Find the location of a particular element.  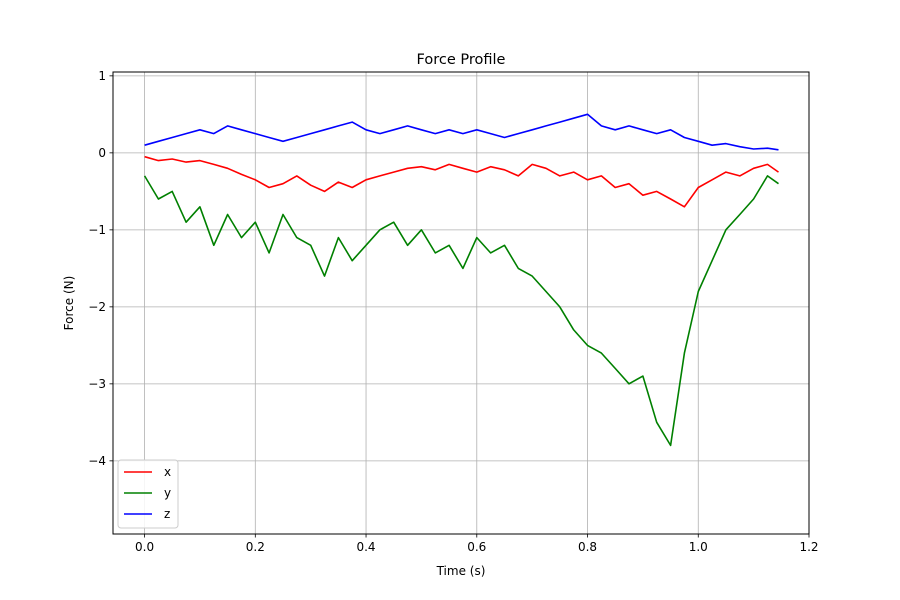

y-tick-label: 0 is located at coordinates (102, 153).